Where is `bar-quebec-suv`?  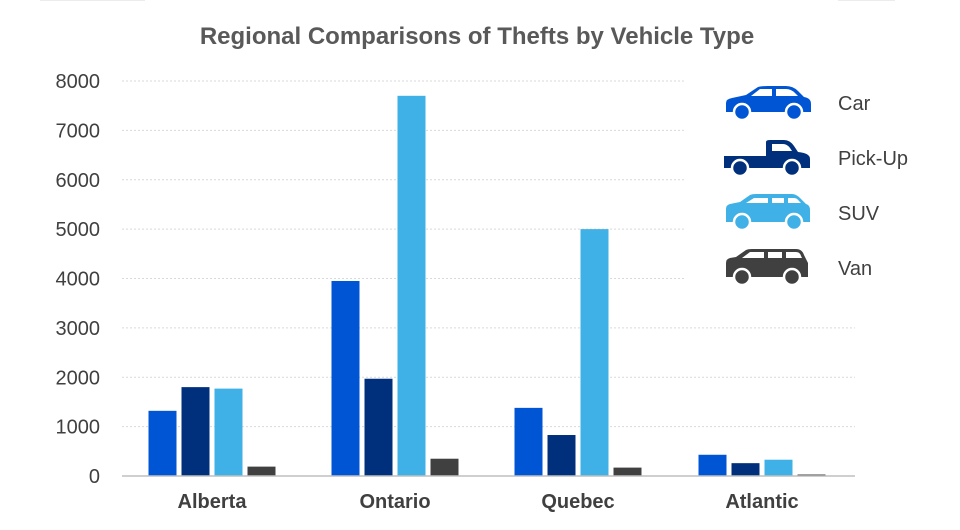 bar-quebec-suv is located at coordinates (594, 352).